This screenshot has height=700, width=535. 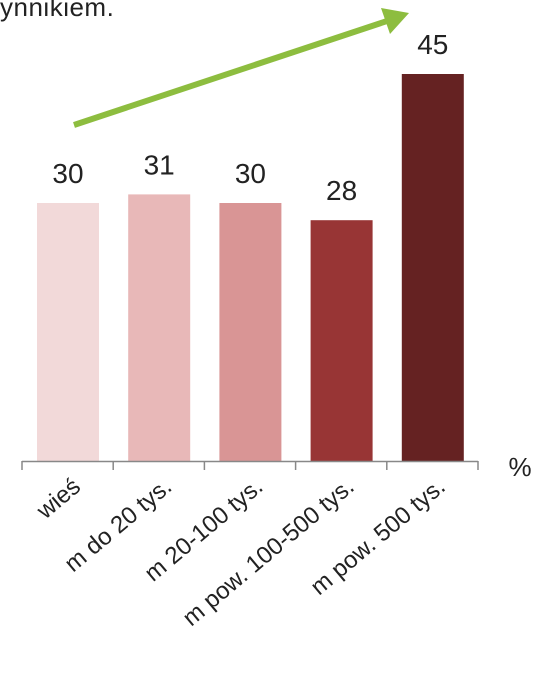 What do you see at coordinates (232, 72) in the screenshot?
I see `trend-arrow-shaft` at bounding box center [232, 72].